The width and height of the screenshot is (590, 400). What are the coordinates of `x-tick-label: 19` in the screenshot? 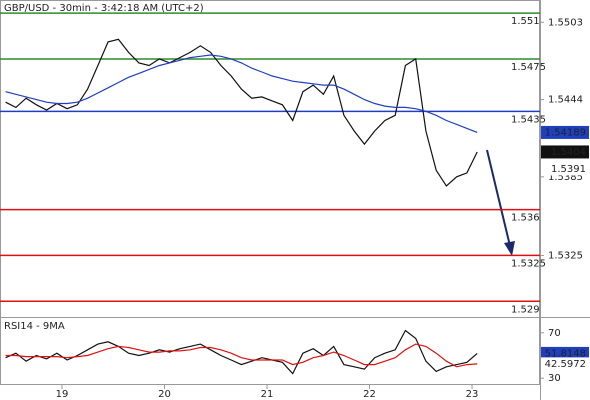 It's located at (62, 394).